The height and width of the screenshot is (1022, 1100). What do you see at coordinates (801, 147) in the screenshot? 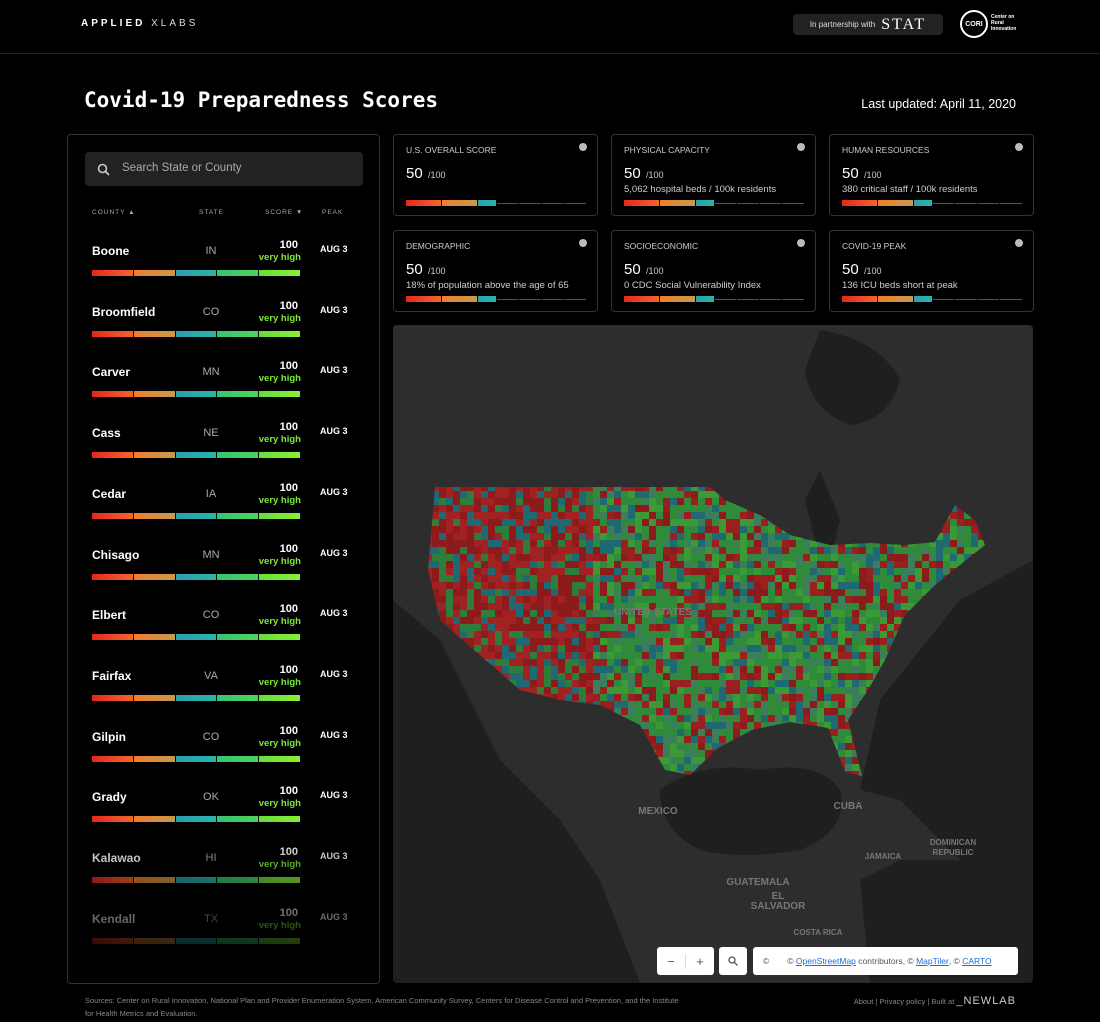
I see `info-icon` at bounding box center [801, 147].